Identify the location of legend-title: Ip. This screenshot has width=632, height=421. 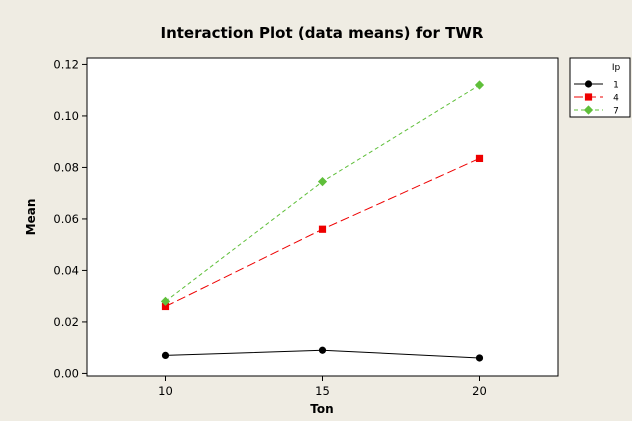
(616, 68).